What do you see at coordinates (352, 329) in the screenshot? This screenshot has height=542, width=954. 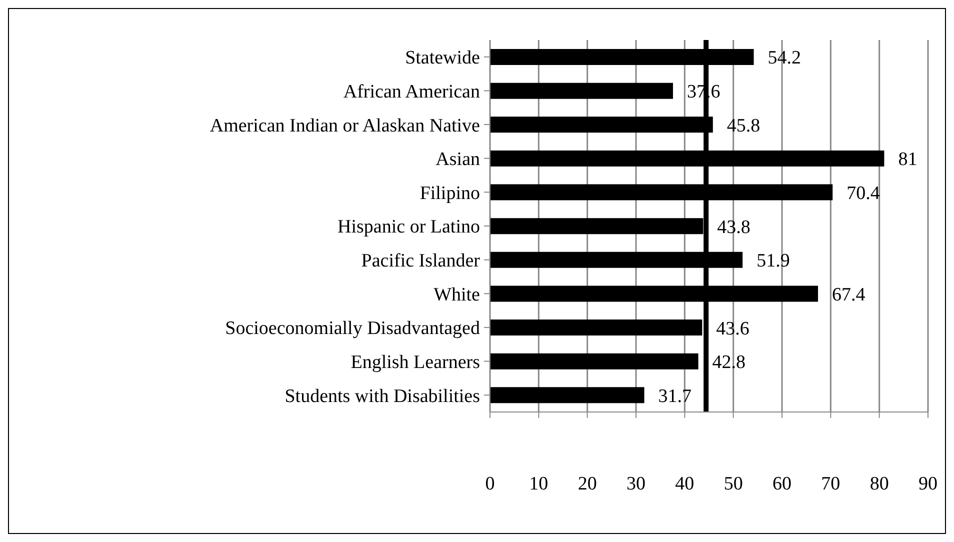 I see `y-tick-label: Socioeconomially Disadvantaged` at bounding box center [352, 329].